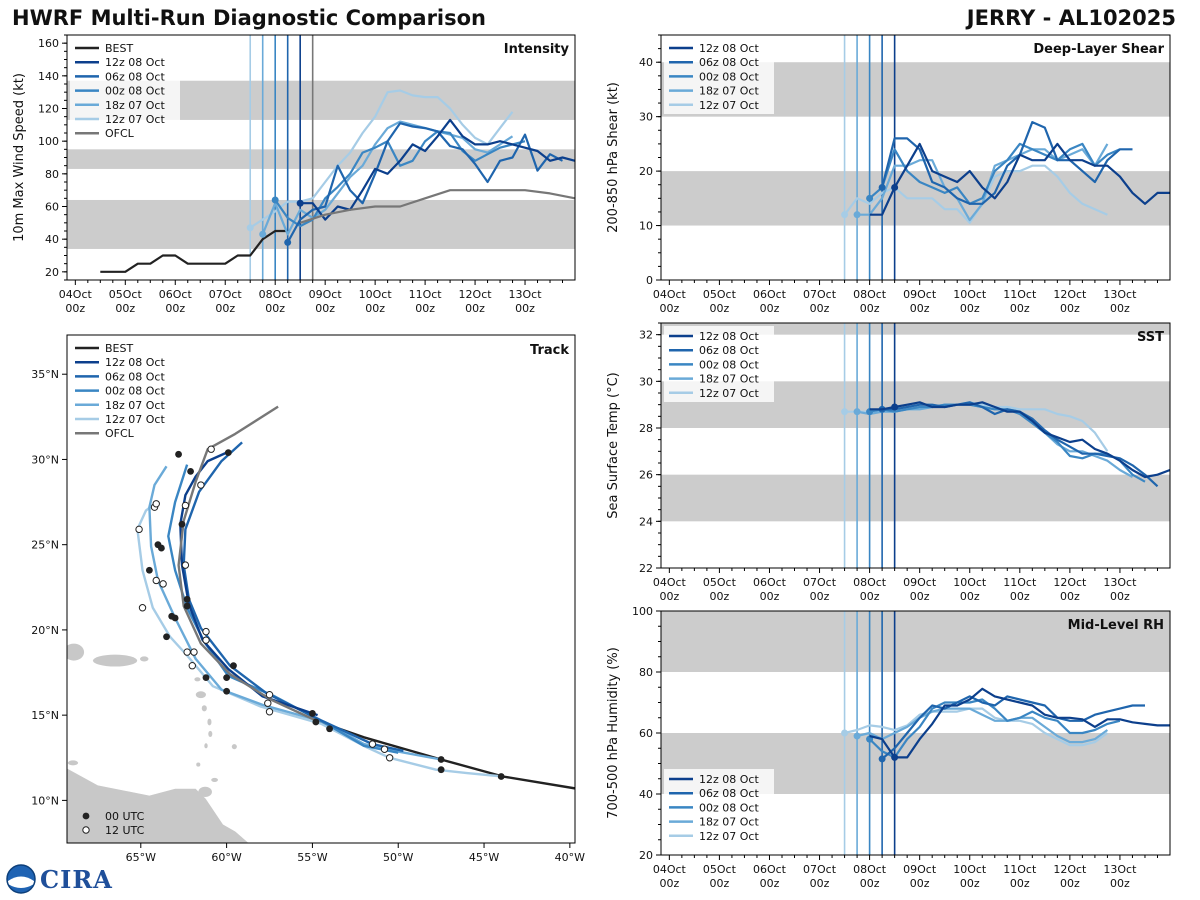  I want to click on cira-logo: CIRA, so click(59, 879).